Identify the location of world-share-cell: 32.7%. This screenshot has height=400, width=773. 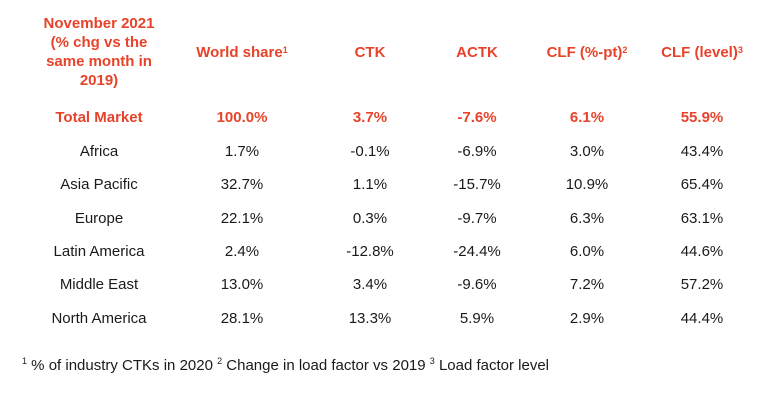
(242, 184).